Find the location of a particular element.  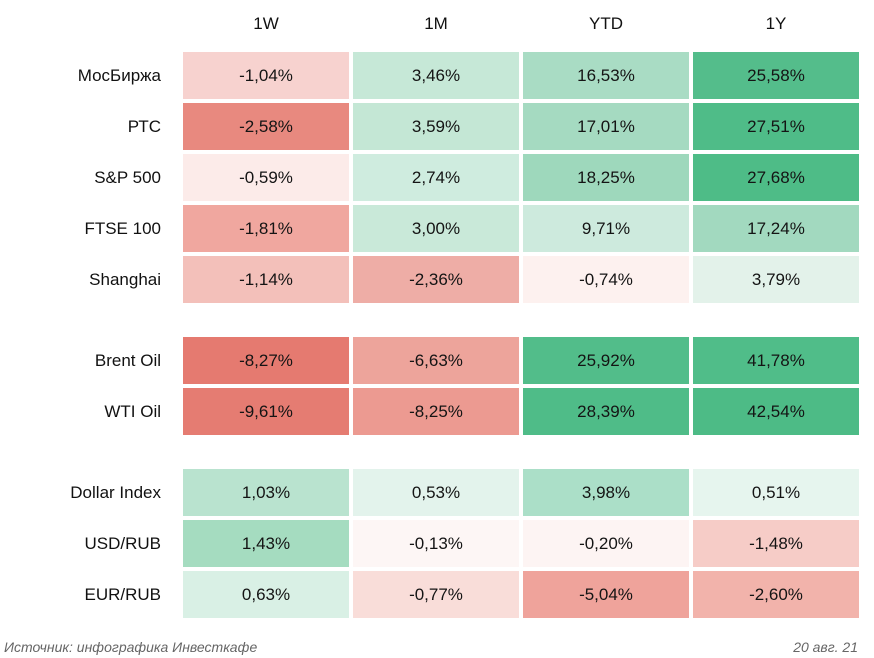

column-header-row: 1W 1M YTD 1Y is located at coordinates (437, 24).